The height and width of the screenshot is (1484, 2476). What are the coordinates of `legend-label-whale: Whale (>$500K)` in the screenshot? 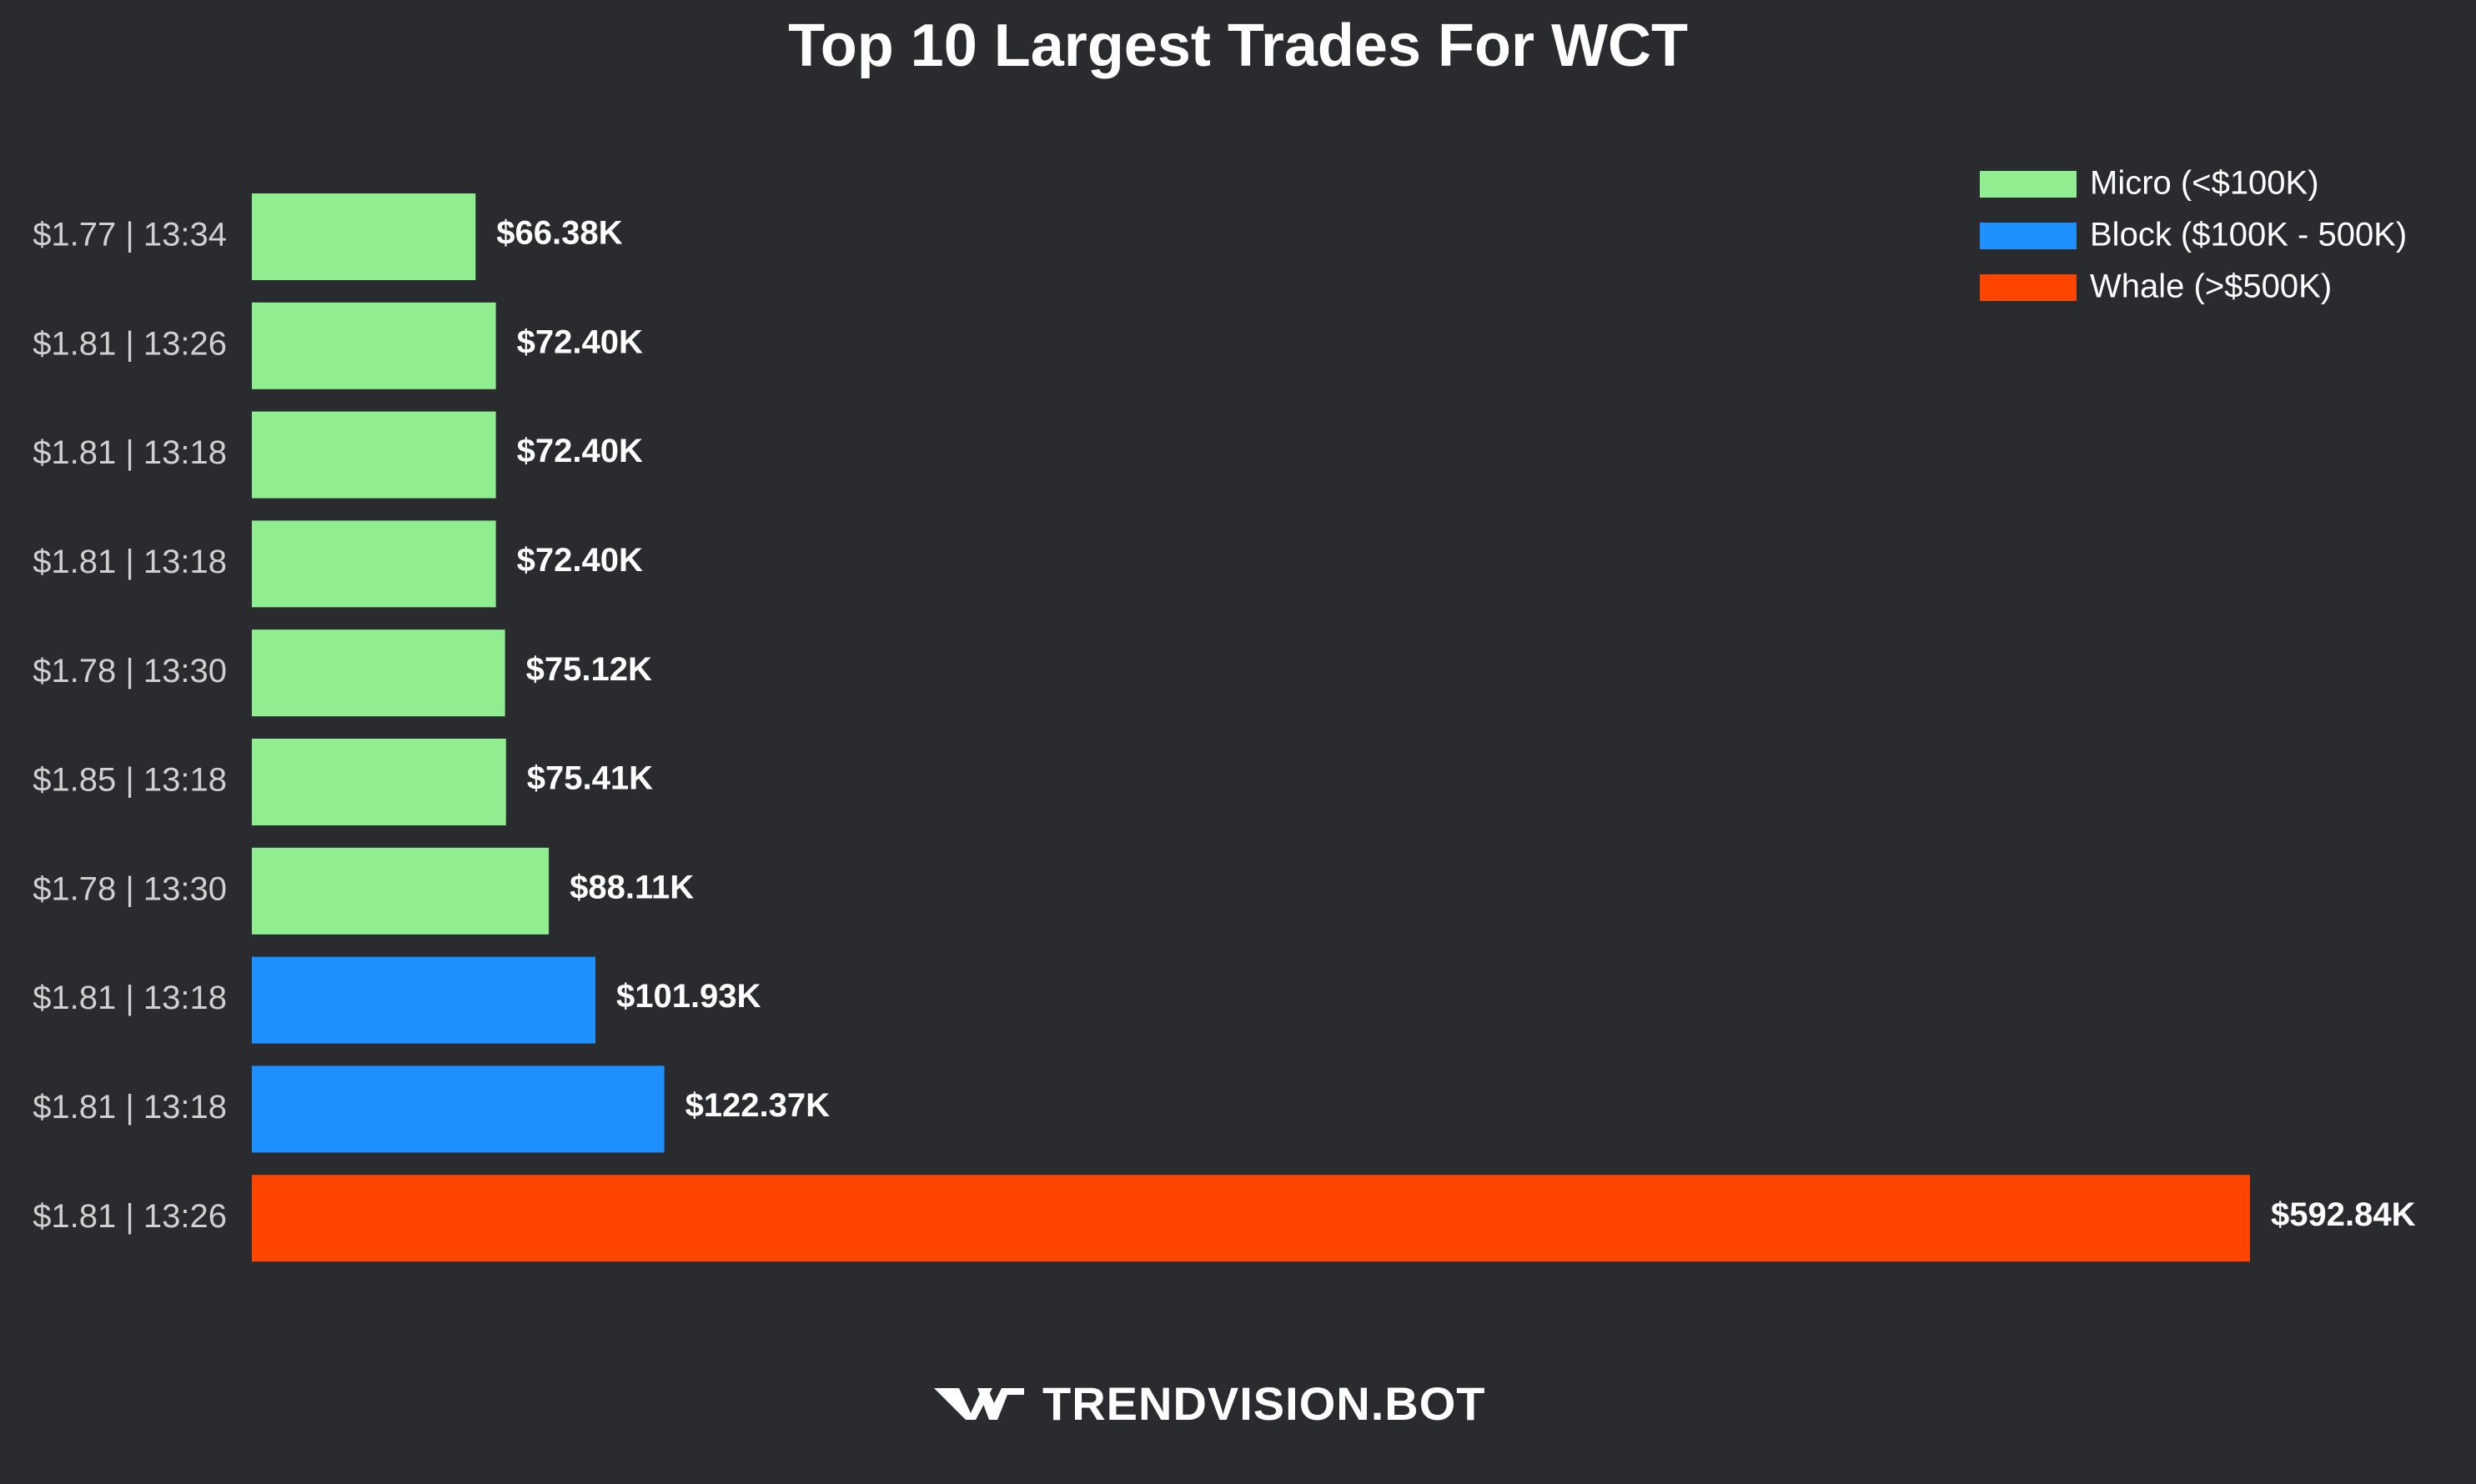 It's located at (2211, 286).